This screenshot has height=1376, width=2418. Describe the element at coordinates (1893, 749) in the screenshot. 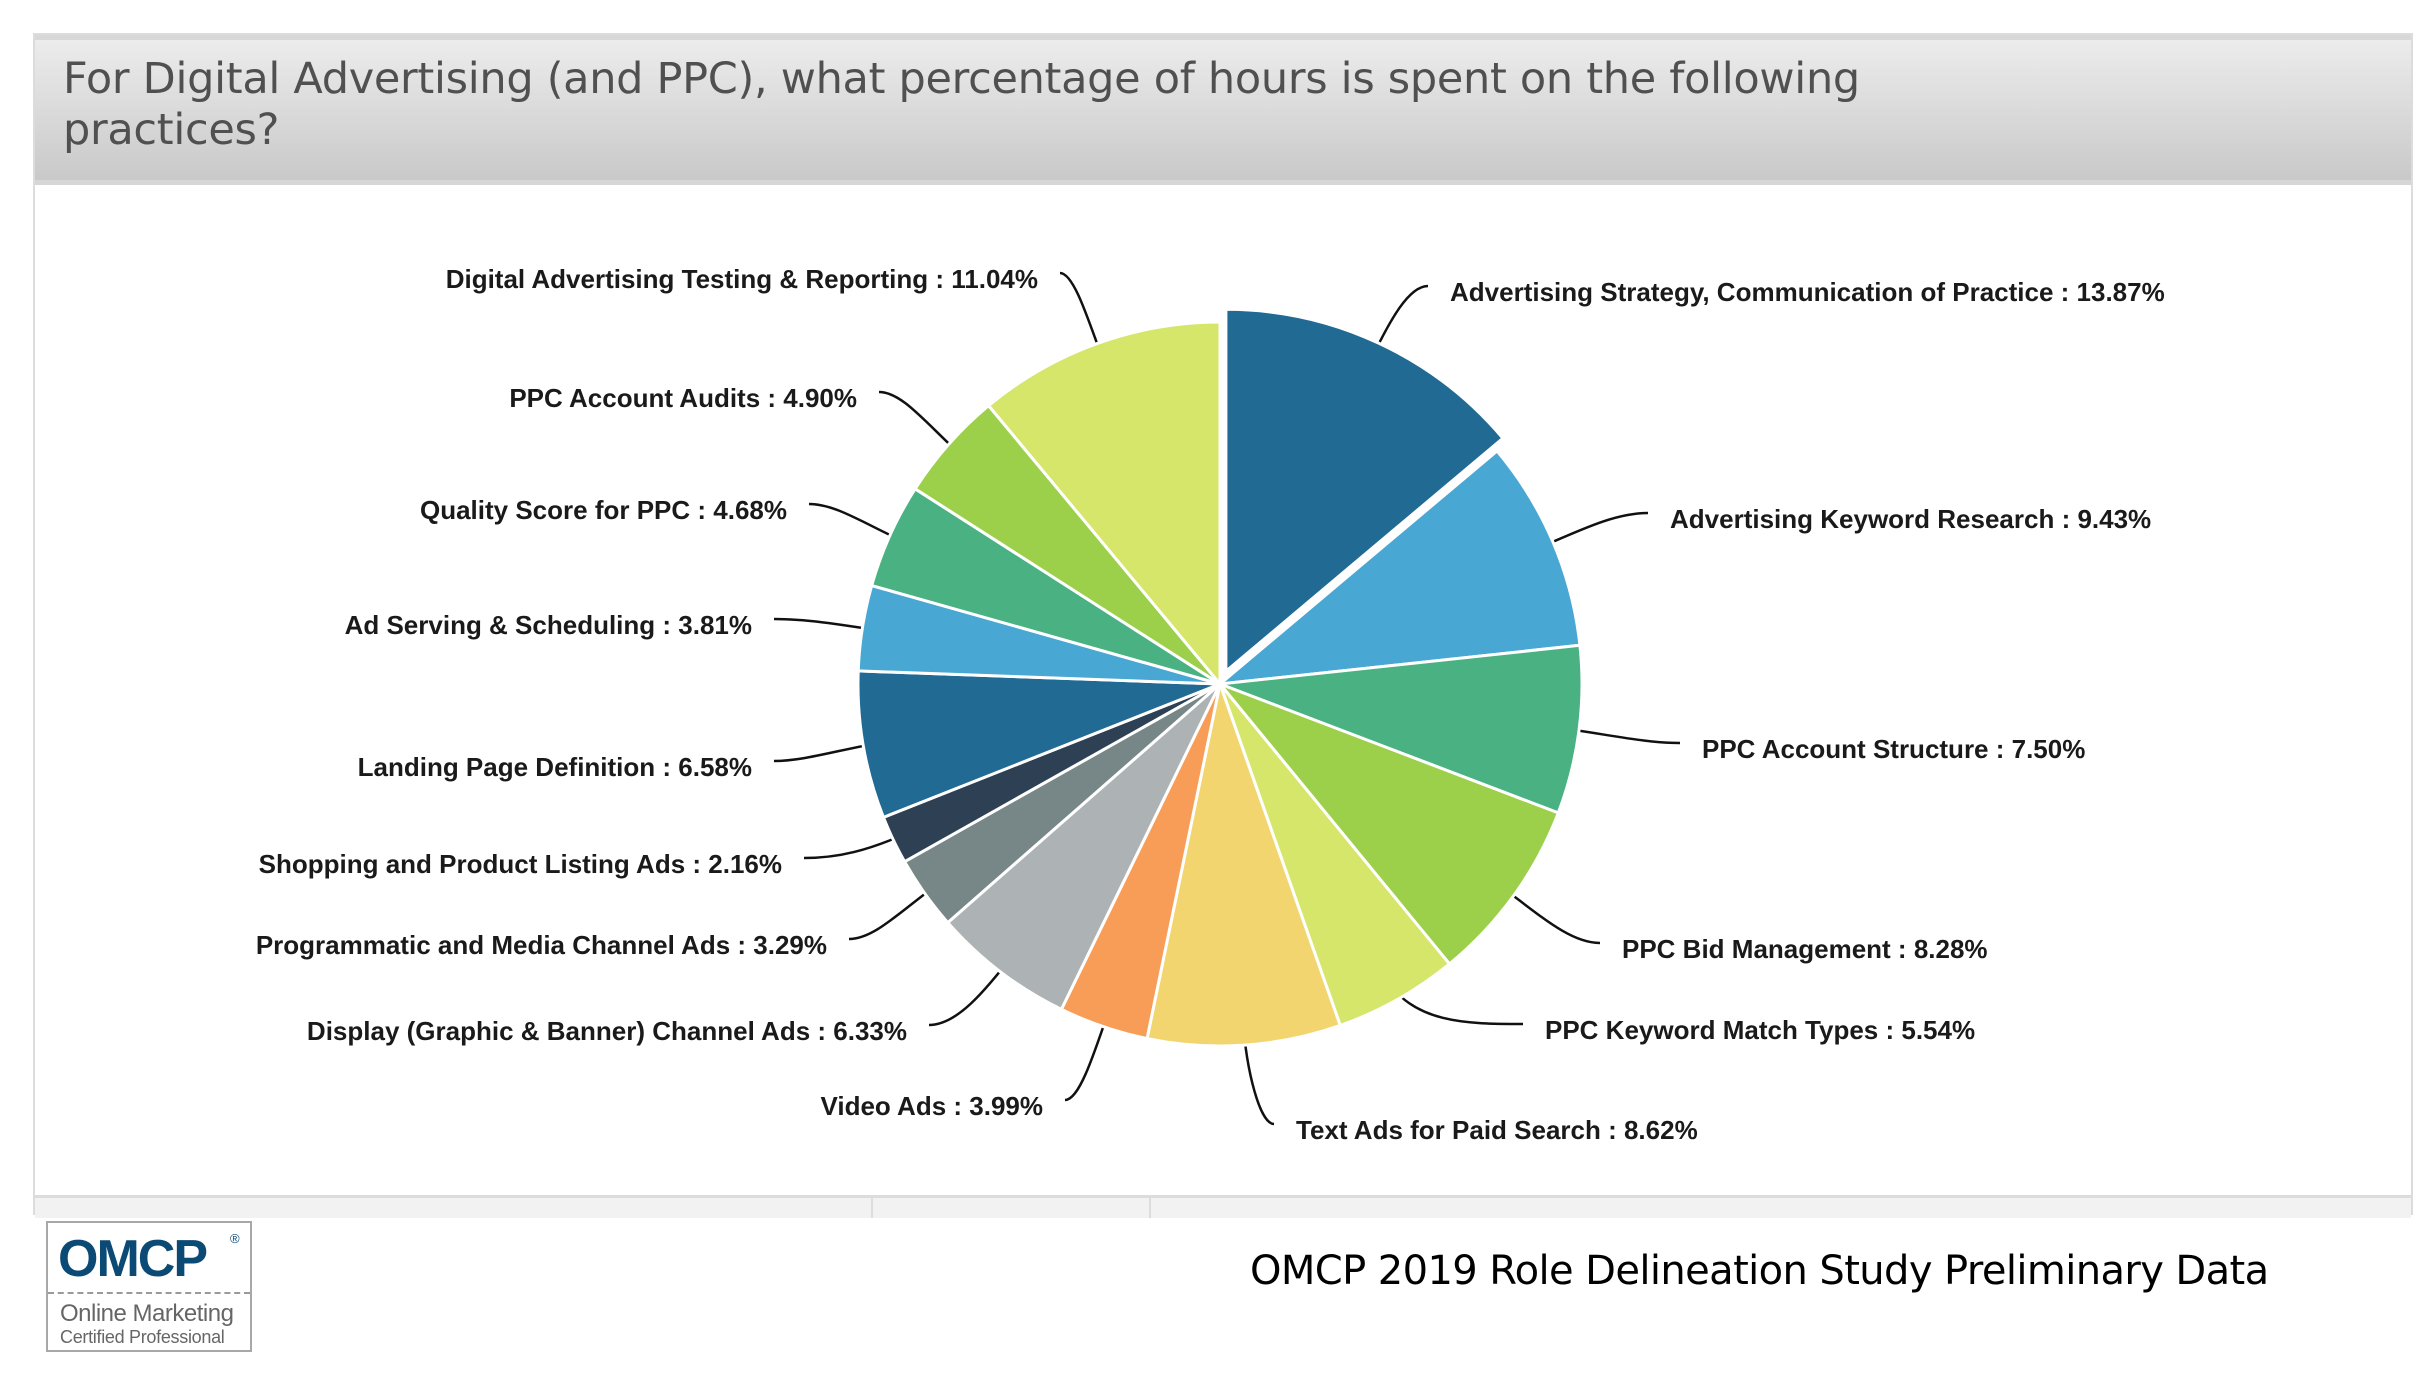

I see `slice-label: PPC Account Structure : 7.50%` at that location.